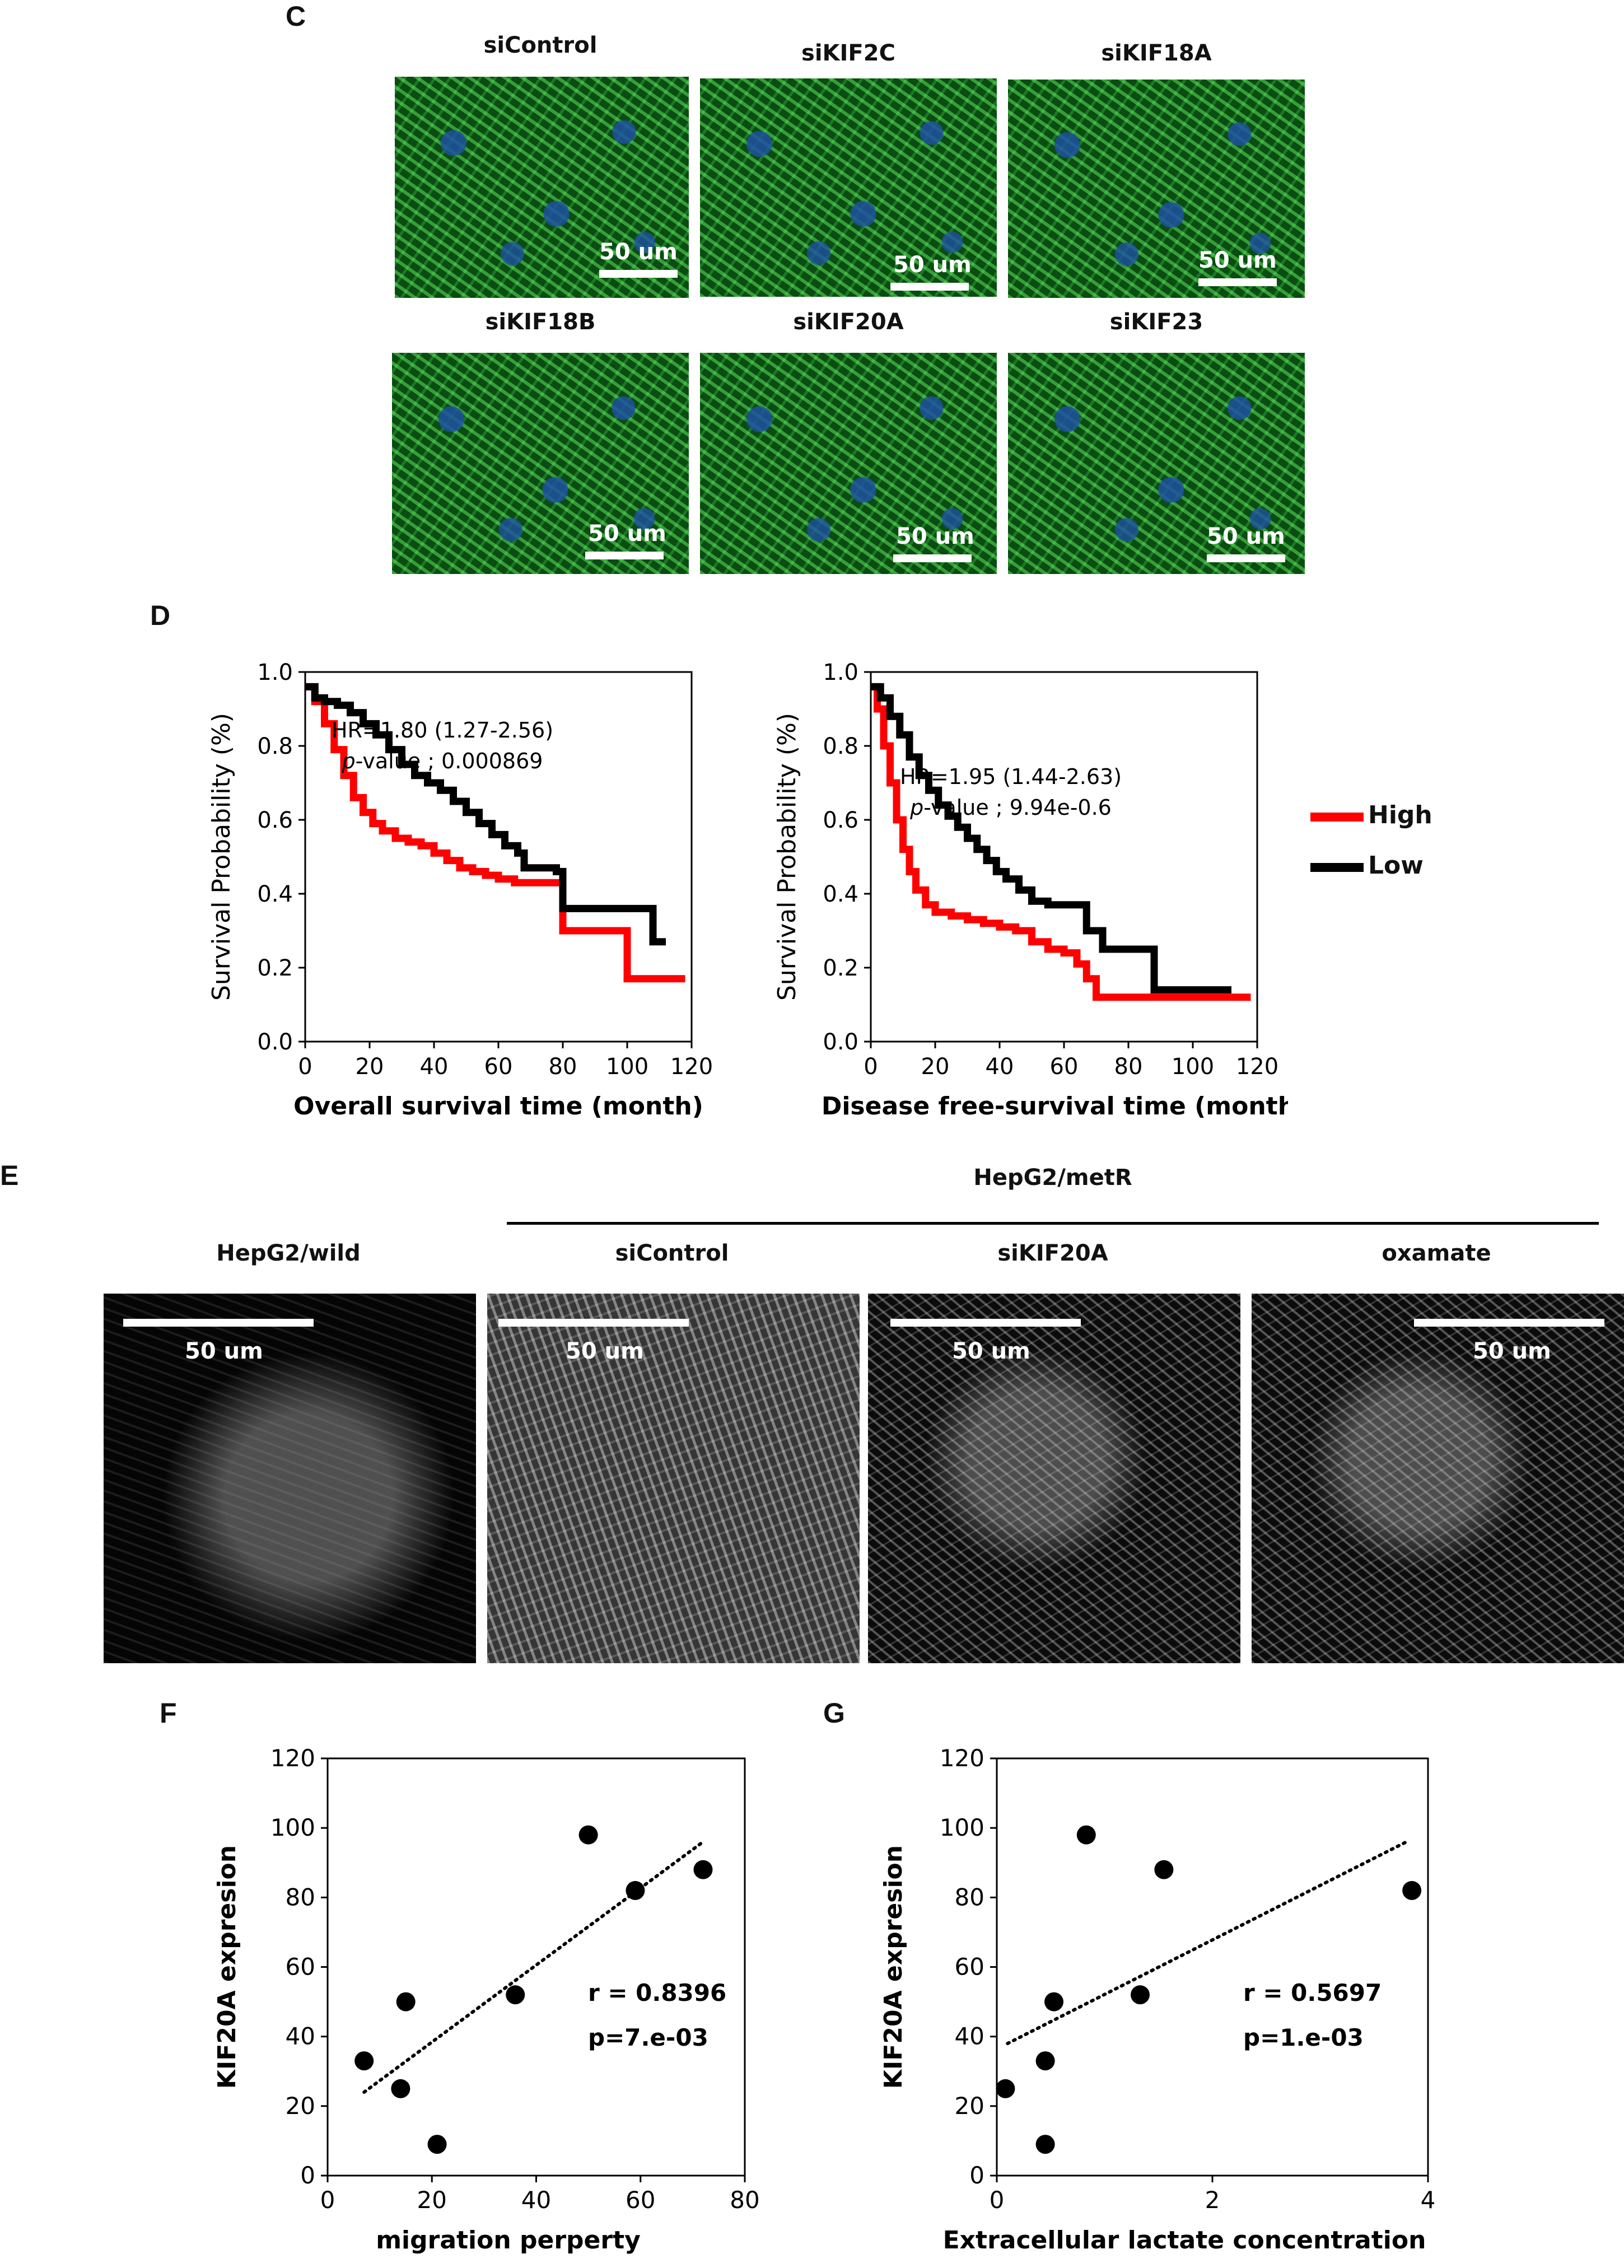 The image size is (1624, 2268). Describe the element at coordinates (541, 464) in the screenshot. I see `micrograph-sikif18b: 50 um` at that location.